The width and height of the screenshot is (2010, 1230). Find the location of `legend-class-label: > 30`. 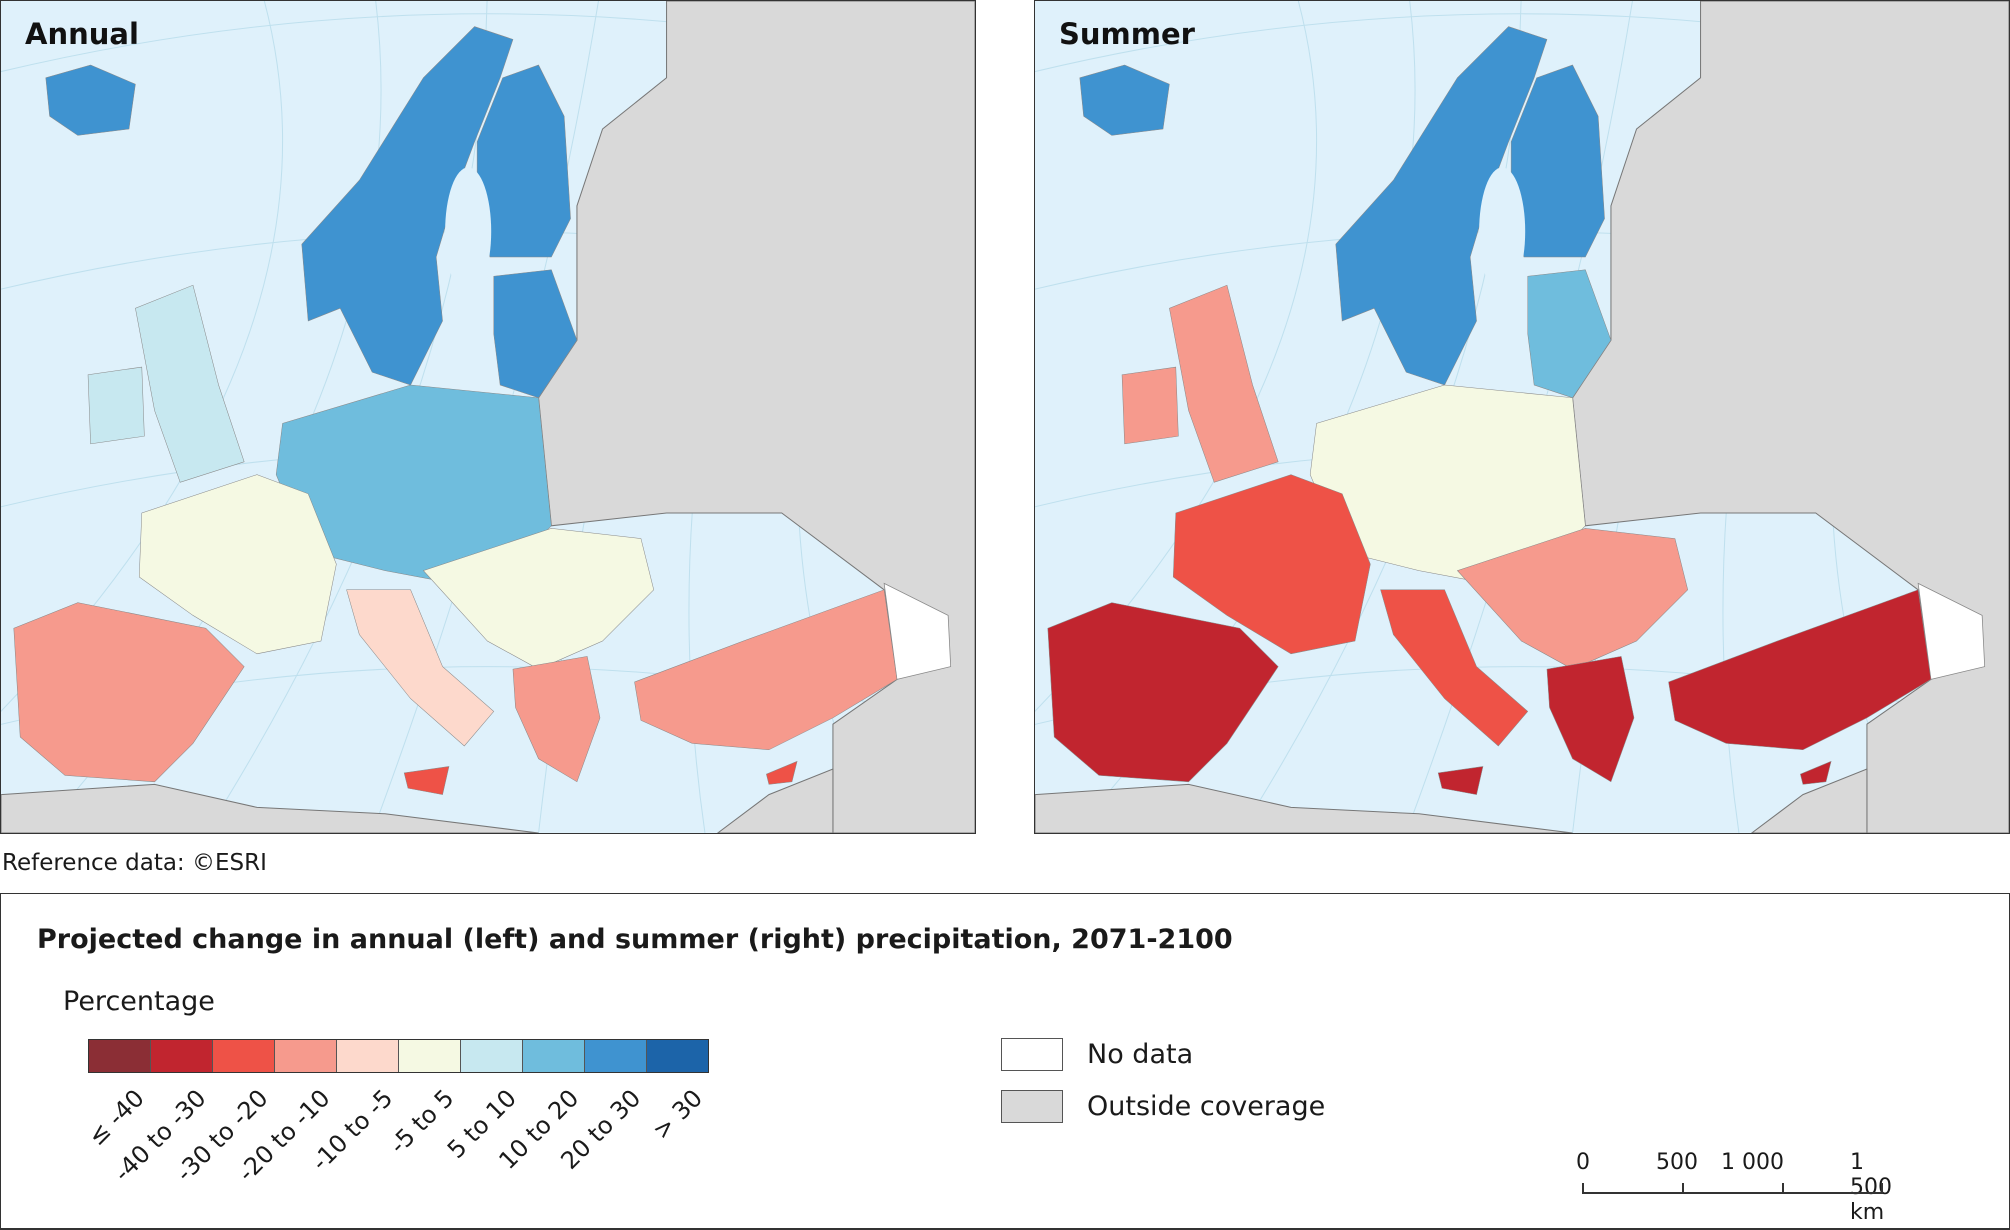

legend-class-label: > 30 is located at coordinates (678, 1115).